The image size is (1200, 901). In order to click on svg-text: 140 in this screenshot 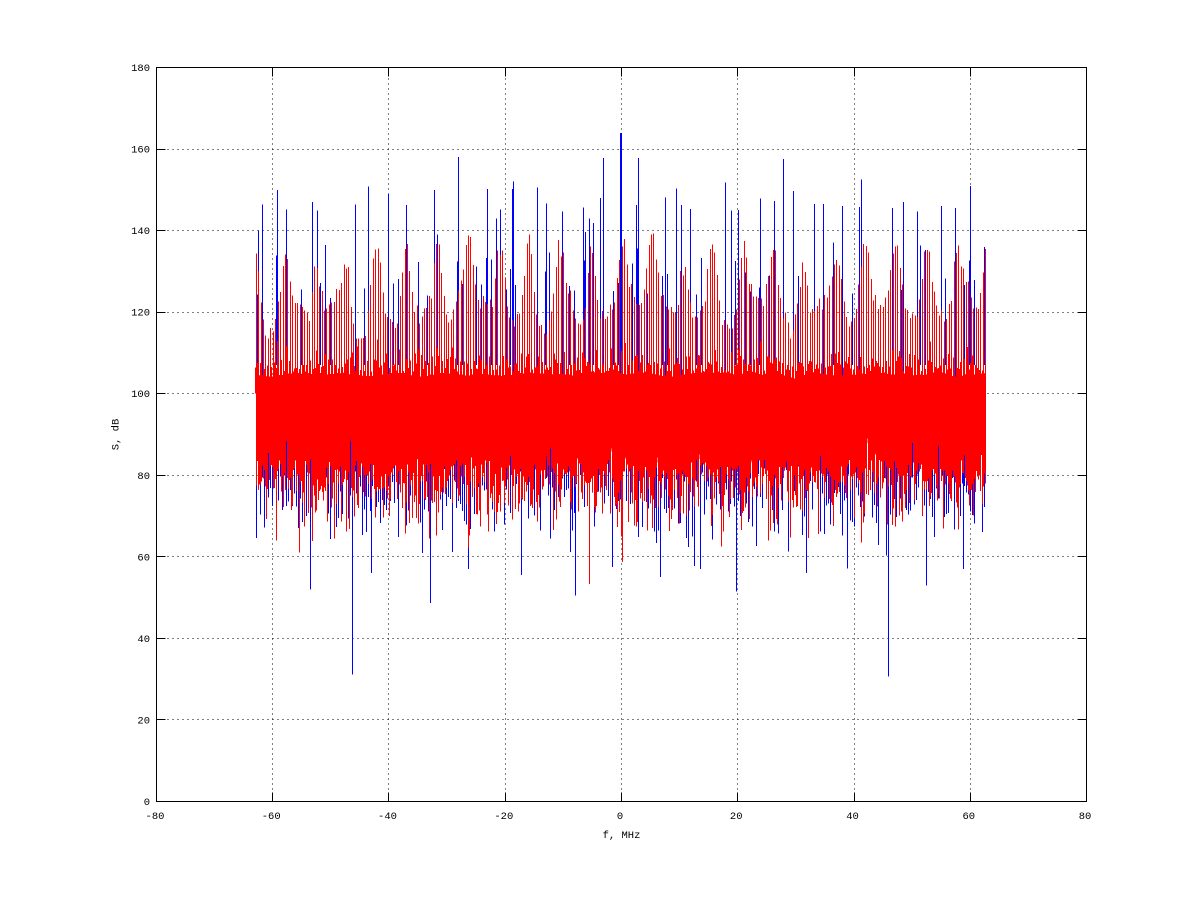, I will do `click(140, 232)`.